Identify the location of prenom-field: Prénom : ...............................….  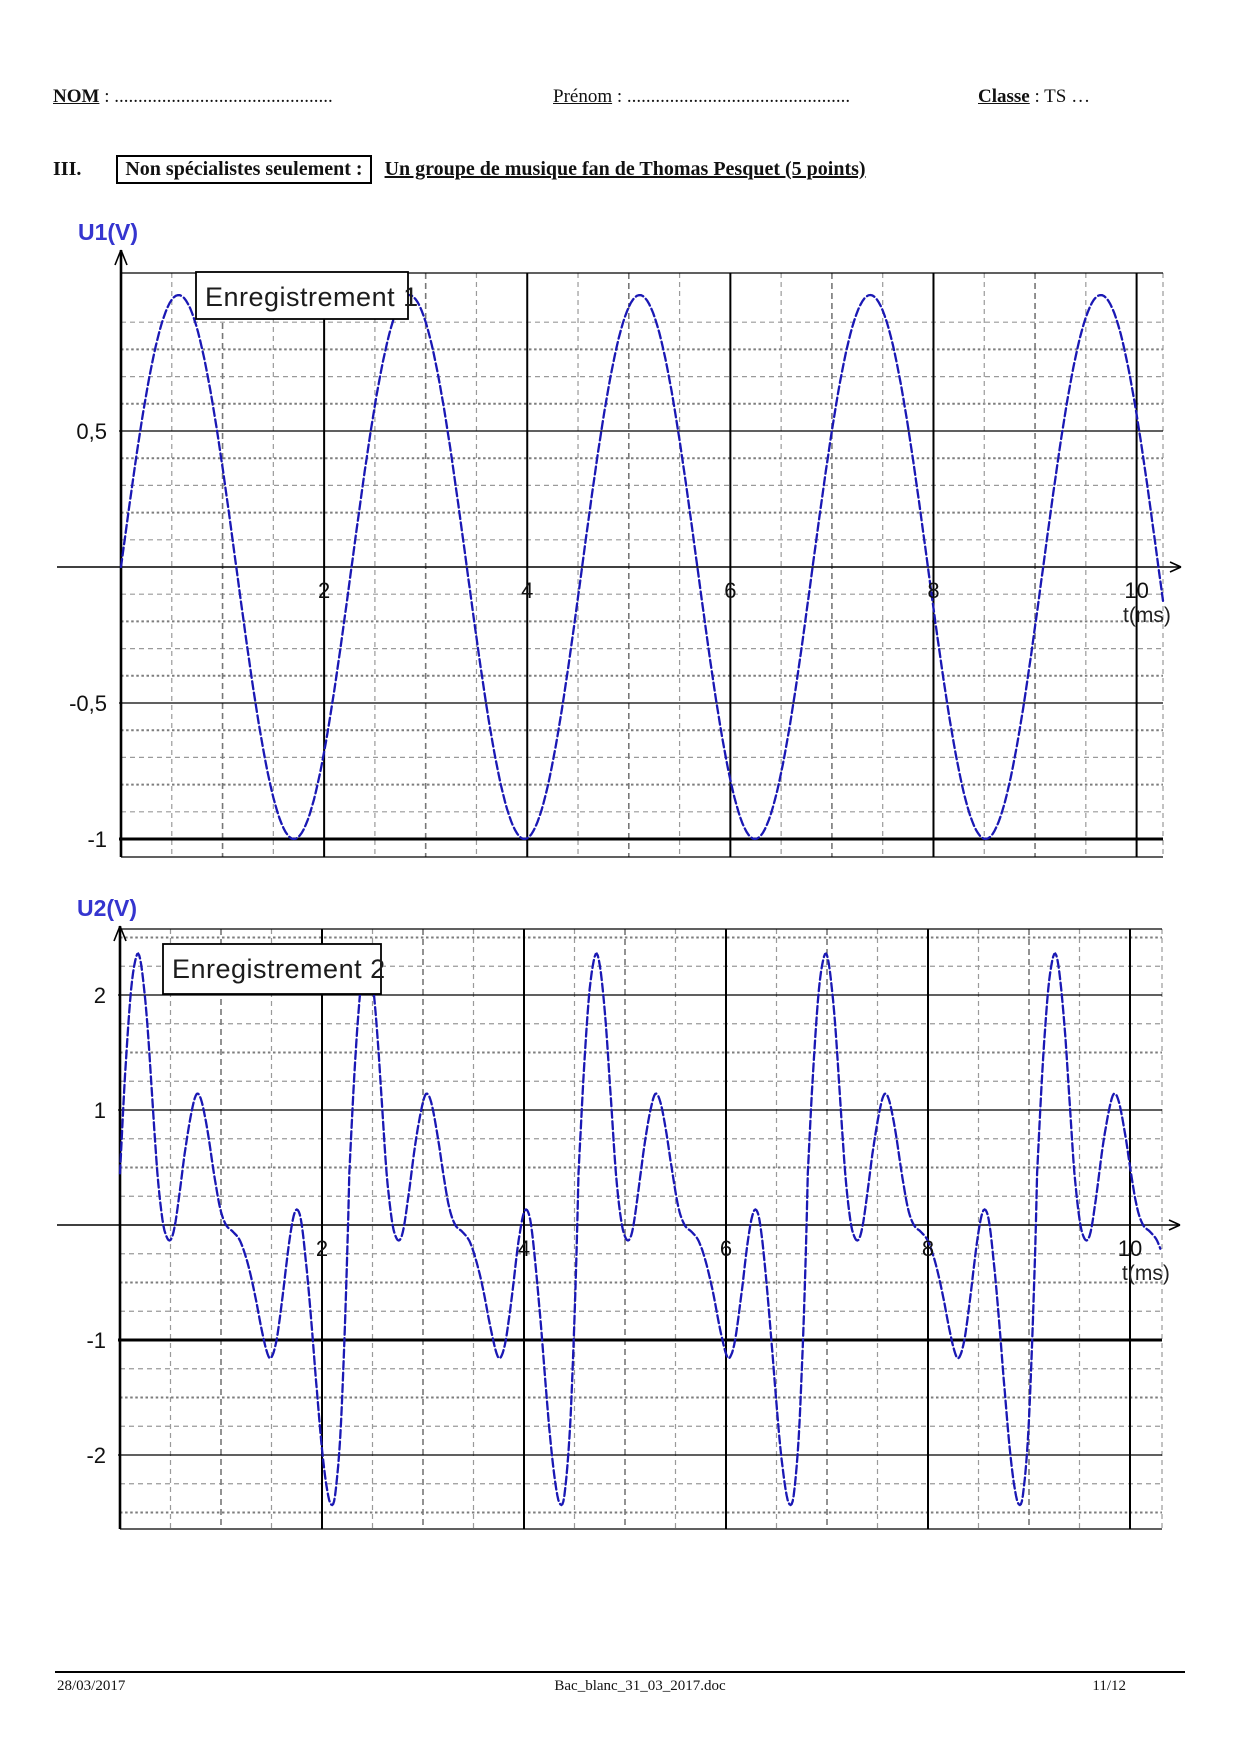
(701, 97).